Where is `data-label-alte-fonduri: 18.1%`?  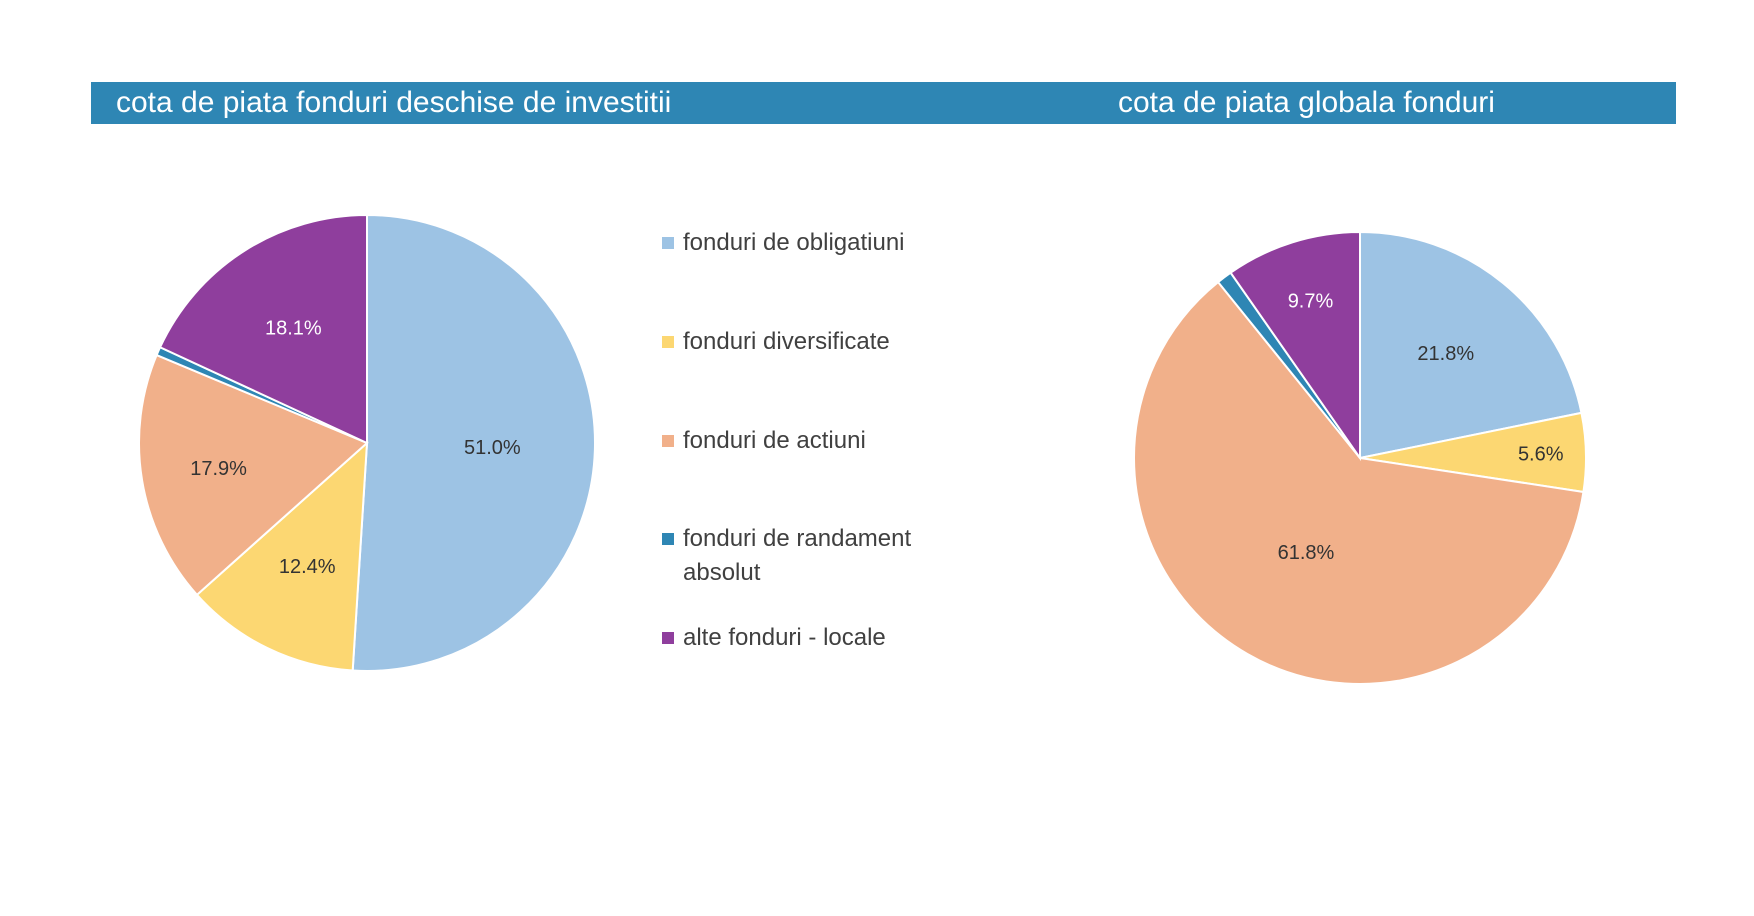 data-label-alte-fonduri: 18.1% is located at coordinates (293, 329).